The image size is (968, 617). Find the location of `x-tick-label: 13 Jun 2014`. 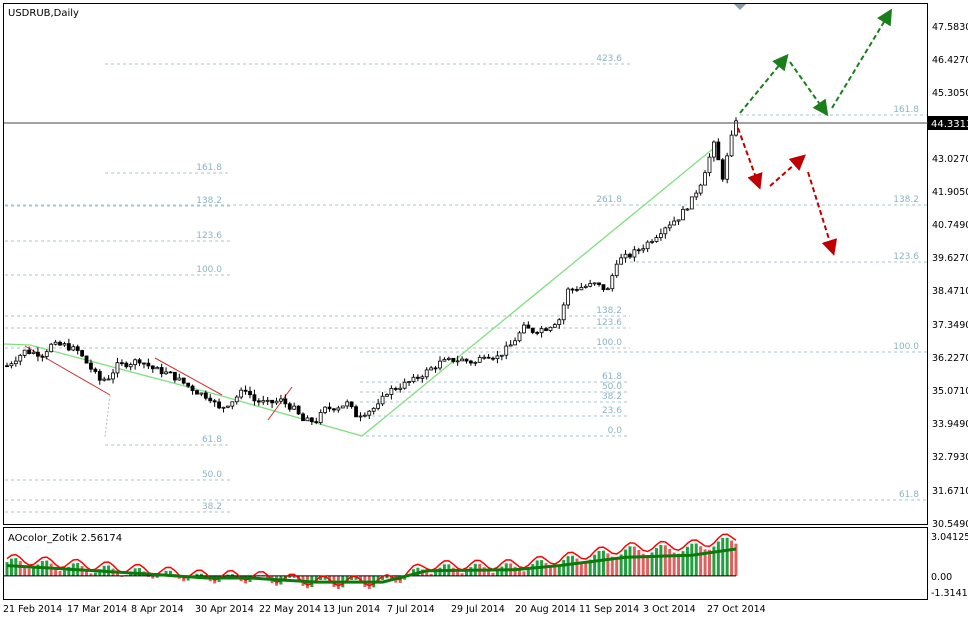

x-tick-label: 13 Jun 2014 is located at coordinates (351, 609).